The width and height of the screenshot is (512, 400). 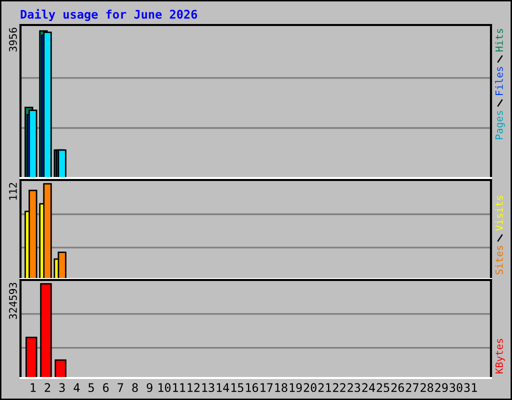 What do you see at coordinates (121, 387) in the screenshot?
I see `x-tick-label: 7` at bounding box center [121, 387].